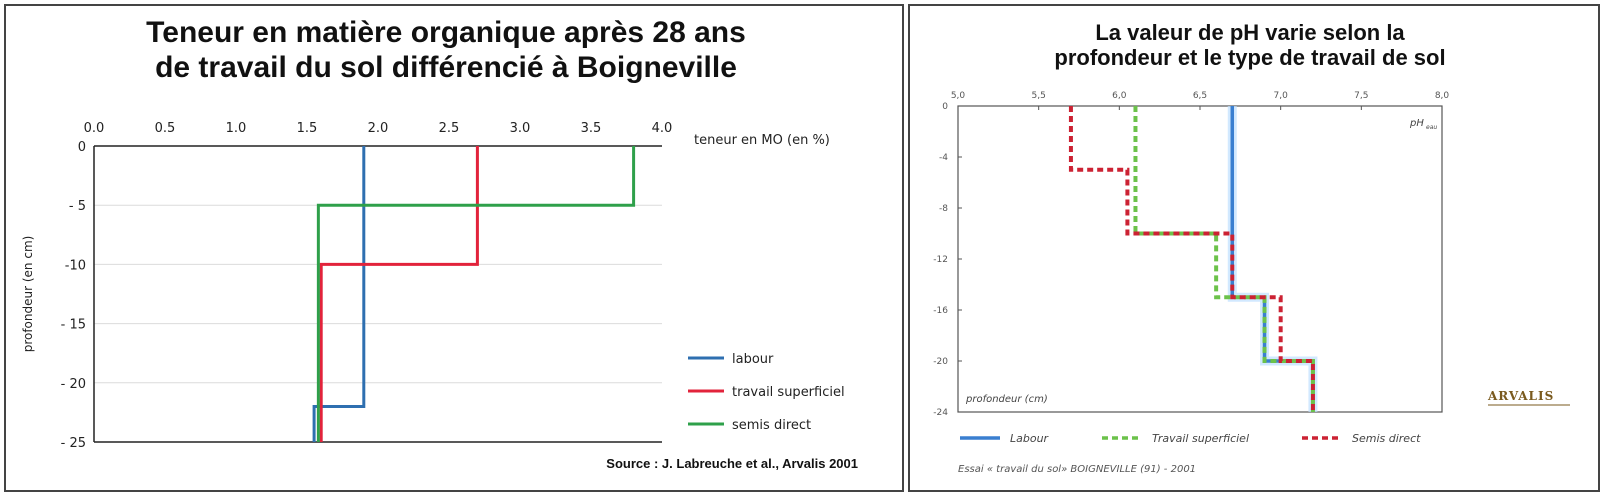  Describe the element at coordinates (1200, 438) in the screenshot. I see `legend-label: Travail superficiel` at that location.